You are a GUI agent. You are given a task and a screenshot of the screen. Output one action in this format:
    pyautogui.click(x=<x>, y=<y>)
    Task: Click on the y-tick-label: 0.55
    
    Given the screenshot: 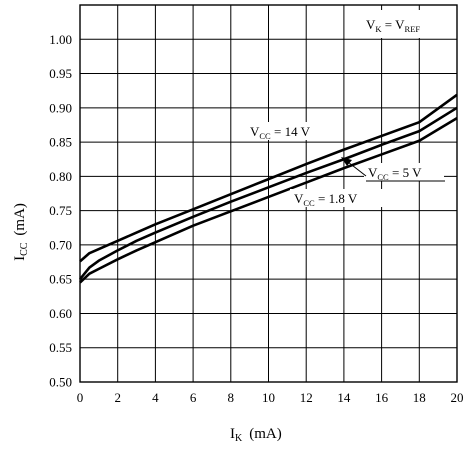 What is the action you would take?
    pyautogui.click(x=60, y=347)
    